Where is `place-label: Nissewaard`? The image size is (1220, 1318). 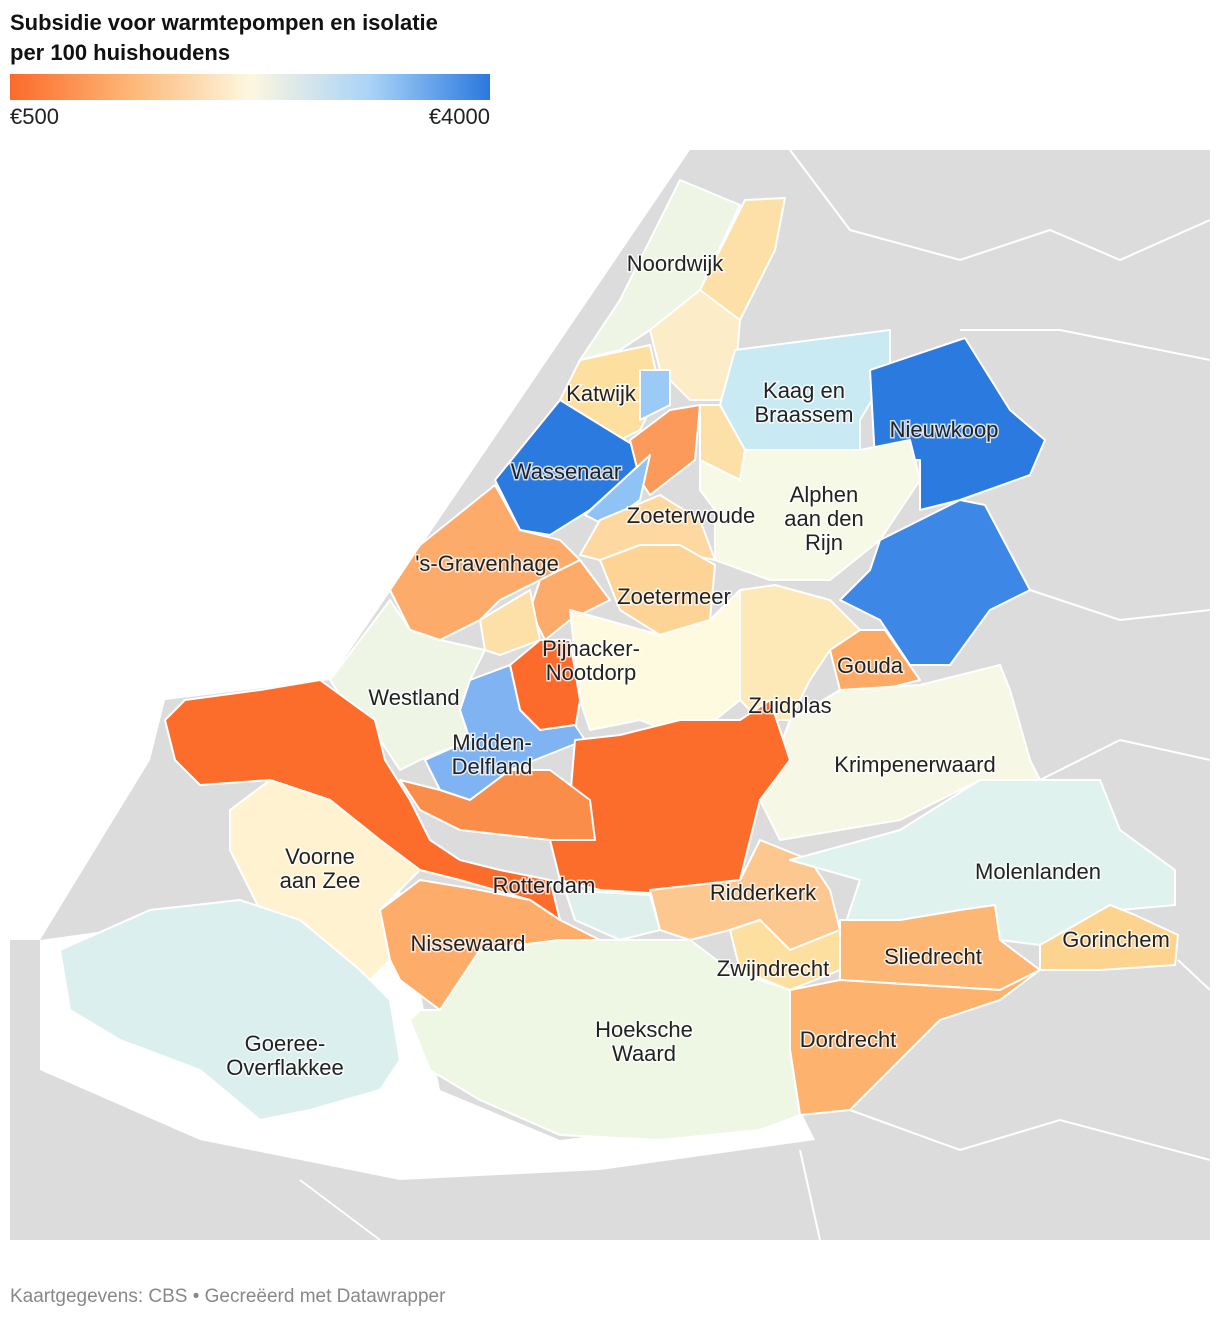 place-label: Nissewaard is located at coordinates (468, 943).